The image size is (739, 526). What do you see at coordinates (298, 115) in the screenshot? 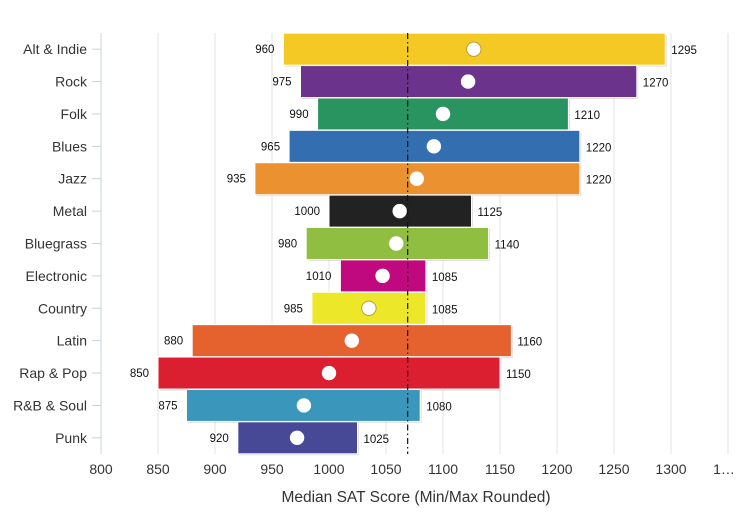
I see `min-value-label: 990` at bounding box center [298, 115].